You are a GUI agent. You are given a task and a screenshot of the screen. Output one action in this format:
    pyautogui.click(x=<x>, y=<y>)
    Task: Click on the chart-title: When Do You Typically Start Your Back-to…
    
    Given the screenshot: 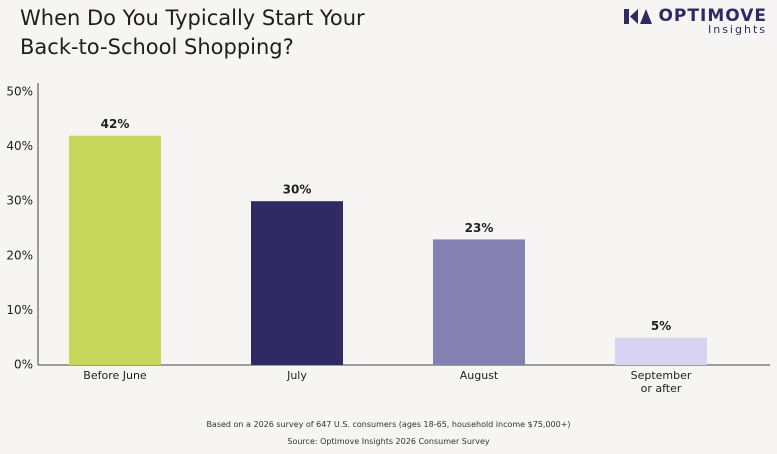 What is the action you would take?
    pyautogui.click(x=192, y=32)
    